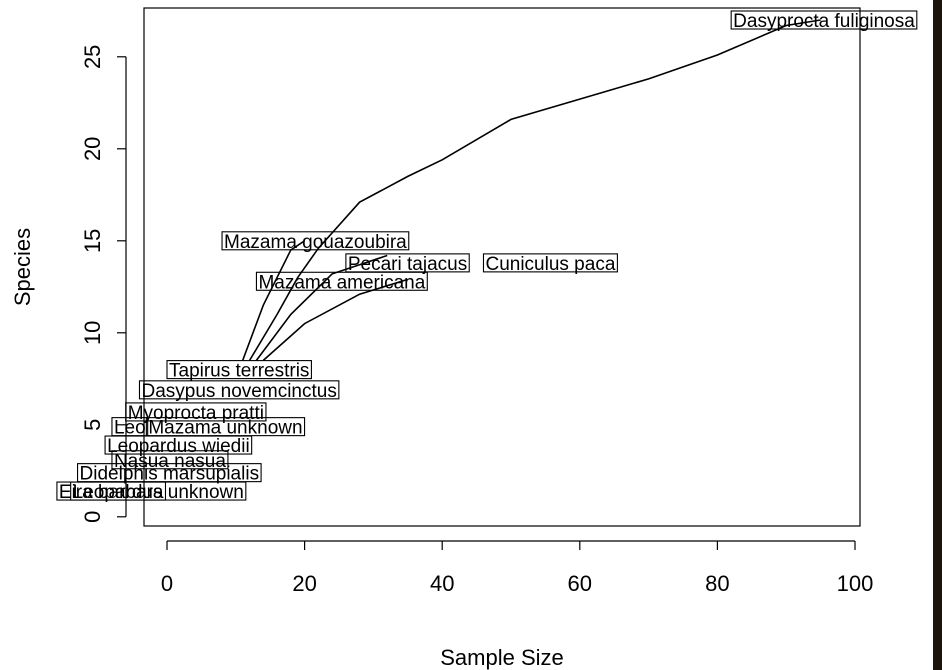 This screenshot has width=942, height=670. I want to click on annotation-text: Nasua nasua, so click(170, 461).